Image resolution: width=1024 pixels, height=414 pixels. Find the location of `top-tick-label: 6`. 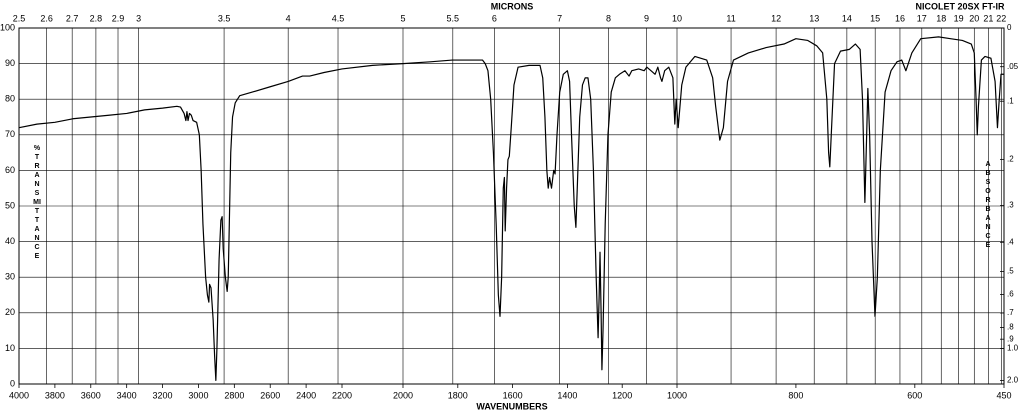

top-tick-label: 6 is located at coordinates (494, 18).